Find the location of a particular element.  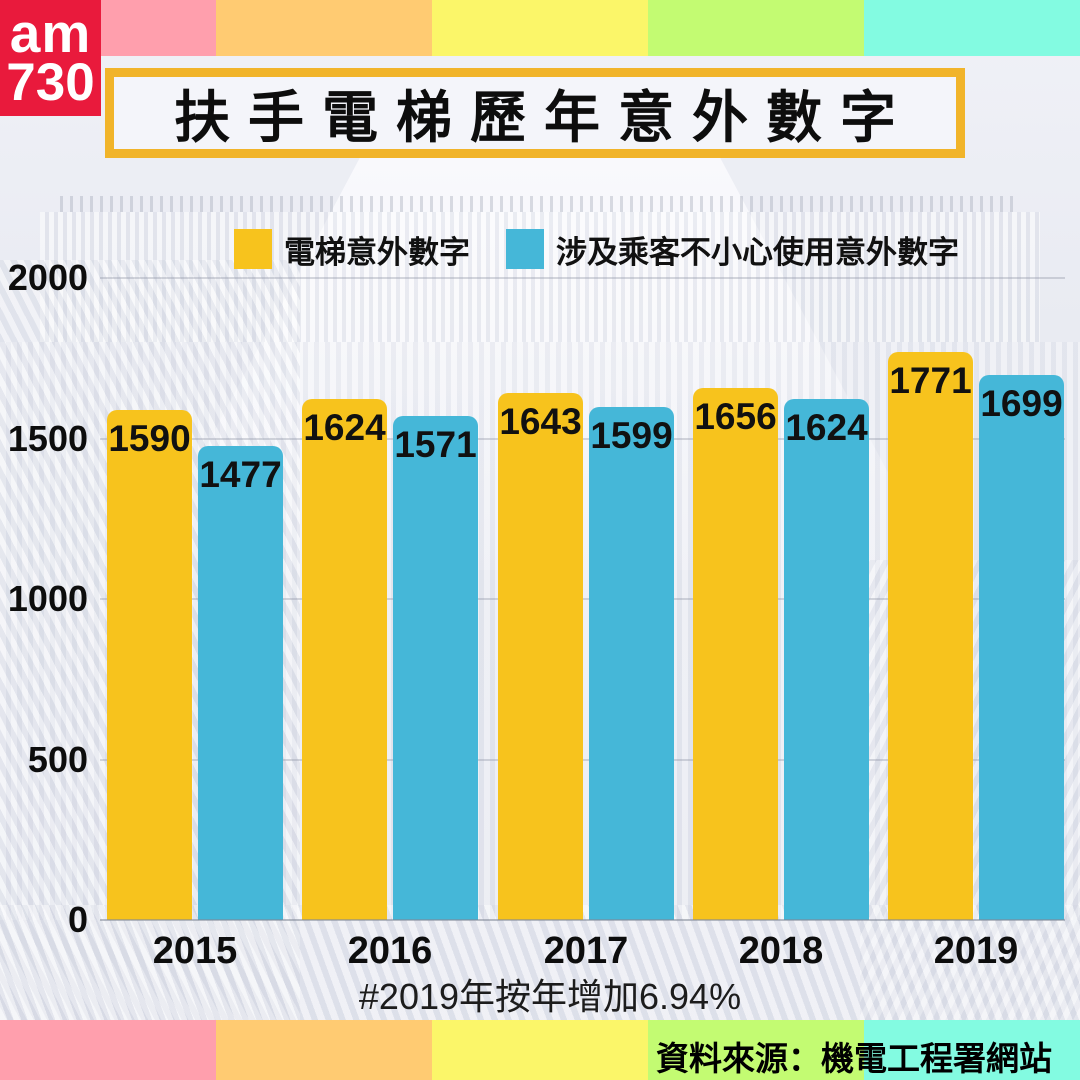

gridline-2000 is located at coordinates (582, 278).